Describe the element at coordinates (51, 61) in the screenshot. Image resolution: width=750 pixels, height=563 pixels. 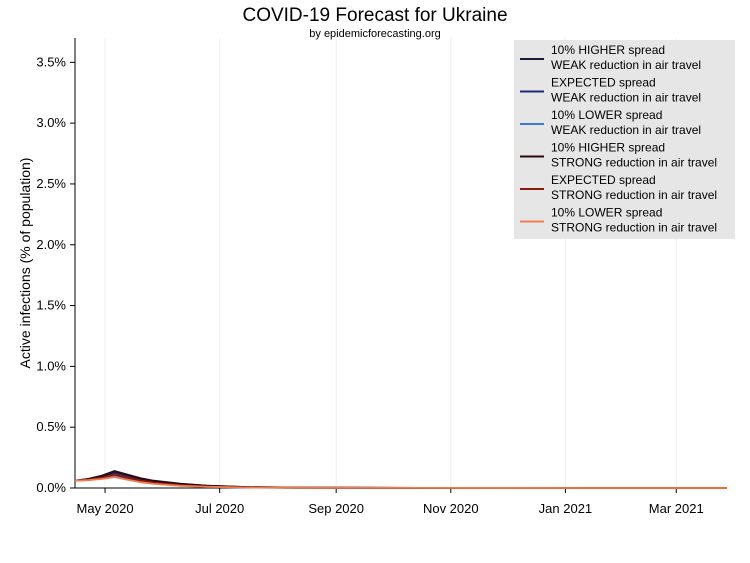
I see `y-tick-label: 3.5%` at that location.